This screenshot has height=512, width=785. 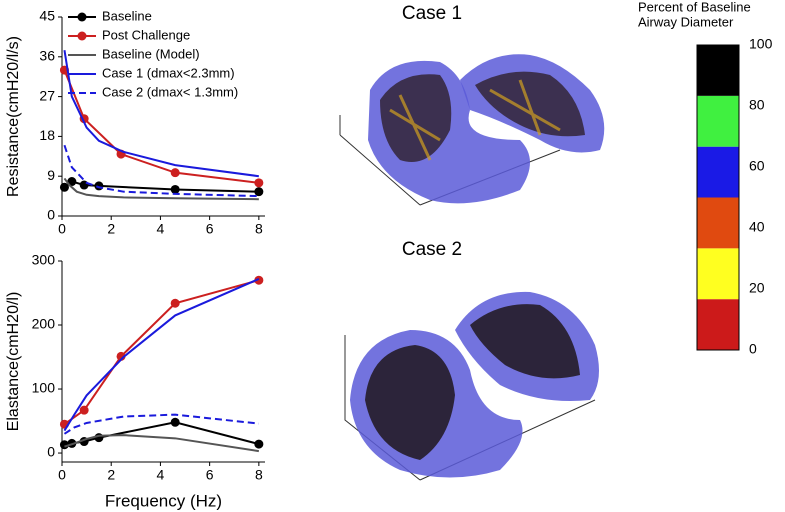 I want to click on y-tick-label: 300, so click(x=44, y=260).